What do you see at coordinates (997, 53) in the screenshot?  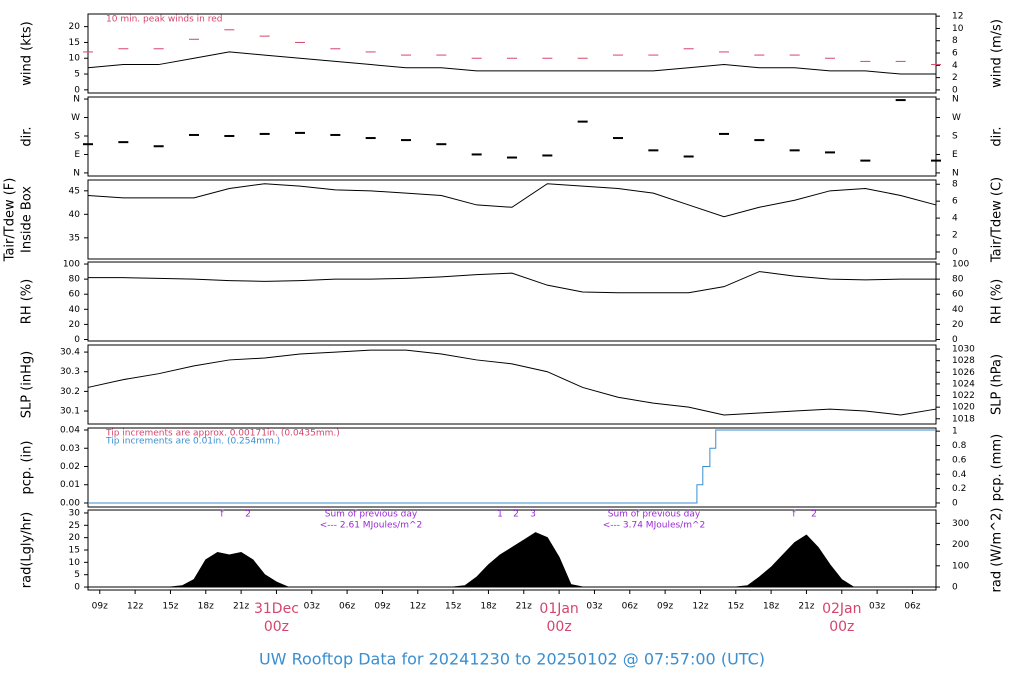 I see `y2-axis-label: wind (m/s)` at bounding box center [997, 53].